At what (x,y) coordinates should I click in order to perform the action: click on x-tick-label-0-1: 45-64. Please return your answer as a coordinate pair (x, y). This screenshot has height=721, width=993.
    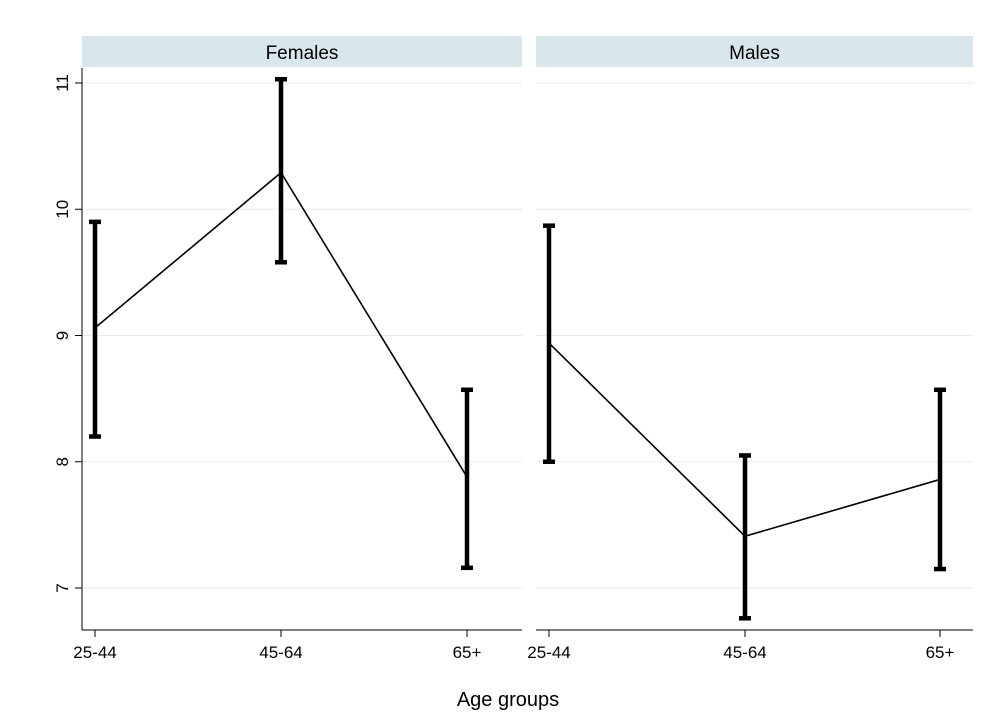
    Looking at the image, I should click on (280, 652).